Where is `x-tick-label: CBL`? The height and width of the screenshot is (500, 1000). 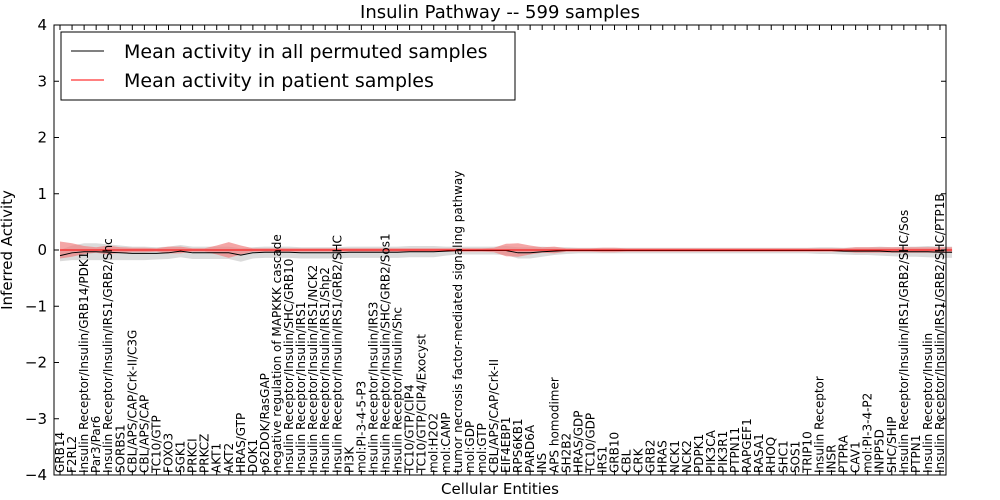
x-tick-label: CBL is located at coordinates (627, 461).